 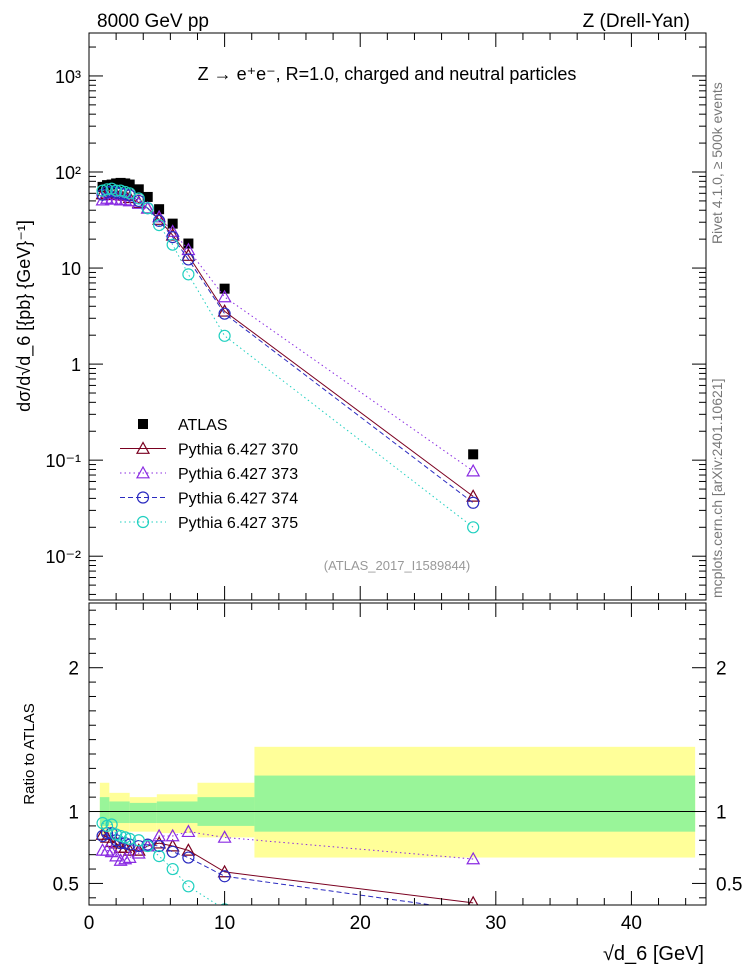 I want to click on series-line, so click(x=288, y=334).